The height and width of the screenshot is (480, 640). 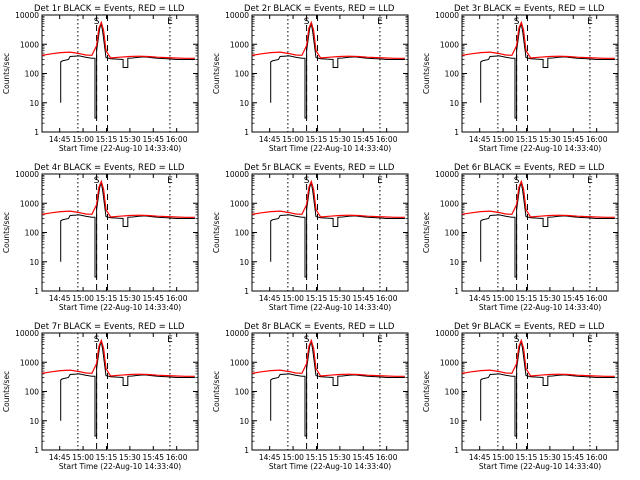 I want to click on panel-title: Det 7r BLACK = Events, RED = LLD, so click(x=109, y=327).